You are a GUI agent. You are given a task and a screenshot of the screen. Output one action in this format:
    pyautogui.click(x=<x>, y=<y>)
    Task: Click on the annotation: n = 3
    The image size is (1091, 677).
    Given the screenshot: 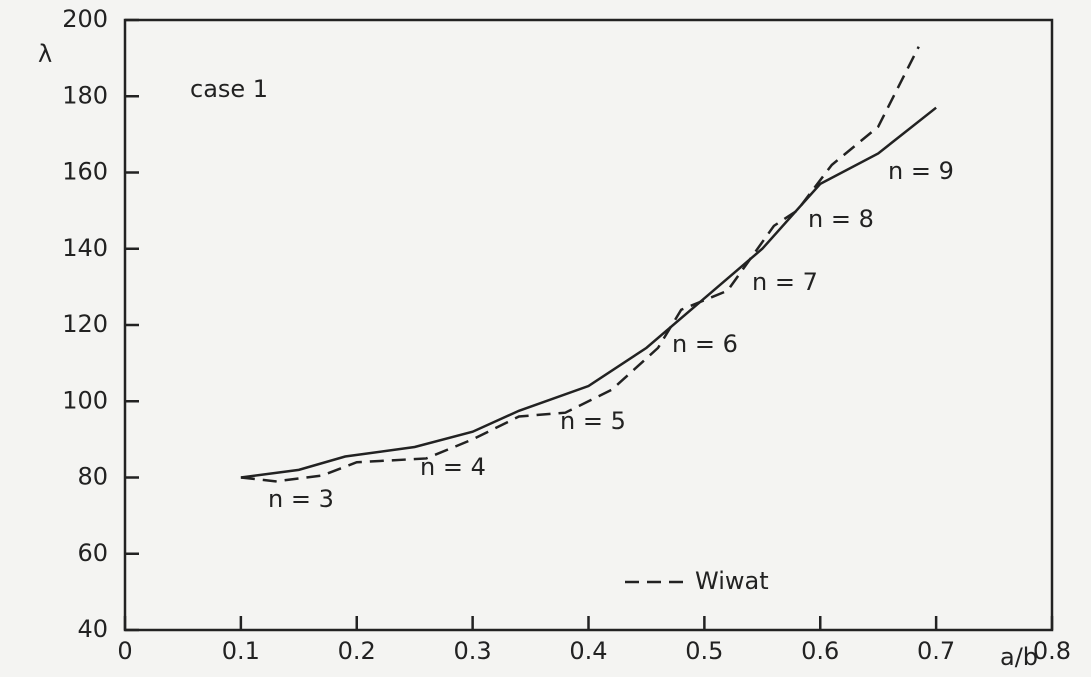 What is the action you would take?
    pyautogui.click(x=301, y=499)
    